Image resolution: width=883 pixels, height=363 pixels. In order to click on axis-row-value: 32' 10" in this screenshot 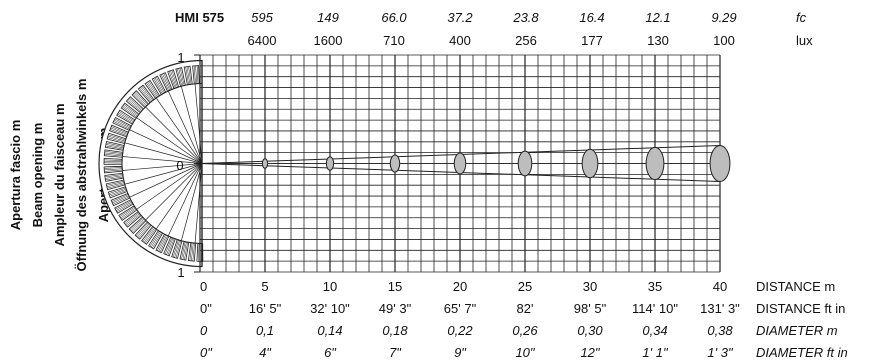, I will do `click(330, 308)`.